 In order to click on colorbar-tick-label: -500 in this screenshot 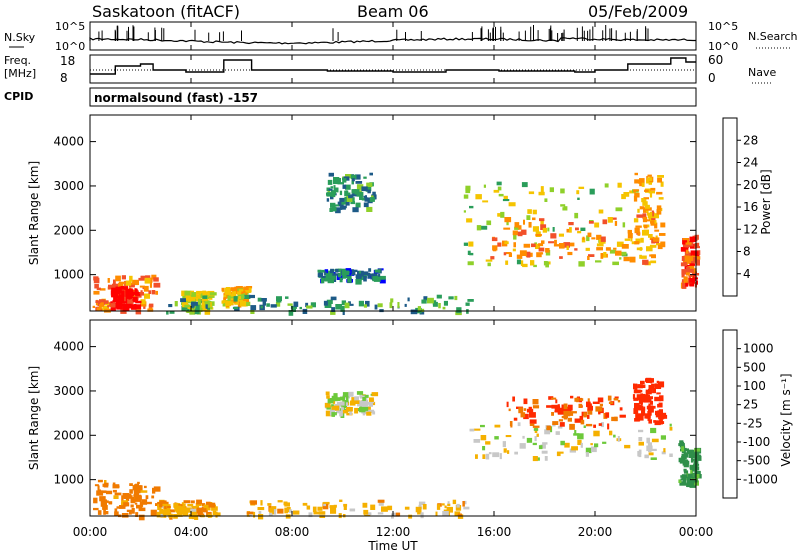, I will do `click(756, 461)`.